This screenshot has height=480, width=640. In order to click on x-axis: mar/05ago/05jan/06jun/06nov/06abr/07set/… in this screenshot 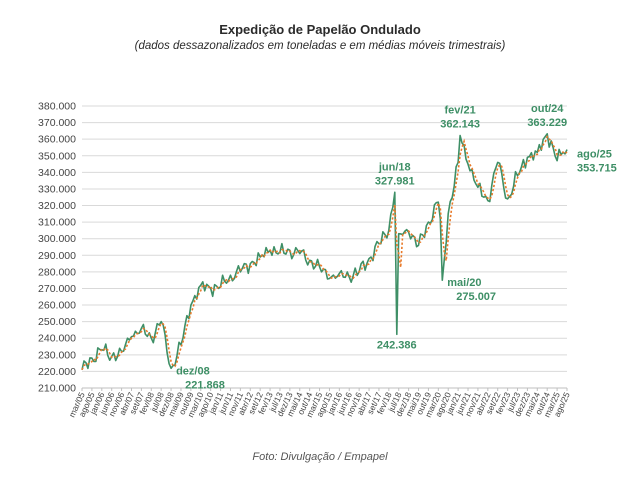, I will do `click(319, 403)`.